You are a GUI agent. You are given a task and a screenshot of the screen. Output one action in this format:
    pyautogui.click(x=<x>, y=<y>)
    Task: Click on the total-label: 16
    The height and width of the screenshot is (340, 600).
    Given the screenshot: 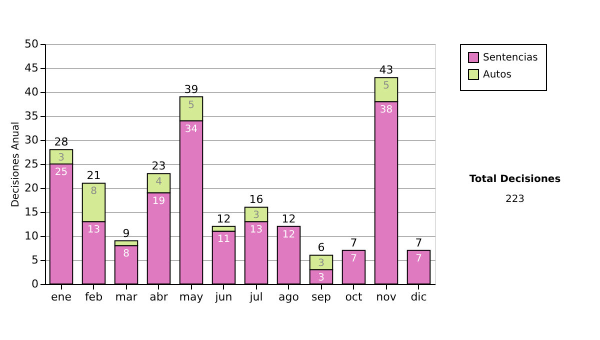 What is the action you would take?
    pyautogui.click(x=256, y=199)
    